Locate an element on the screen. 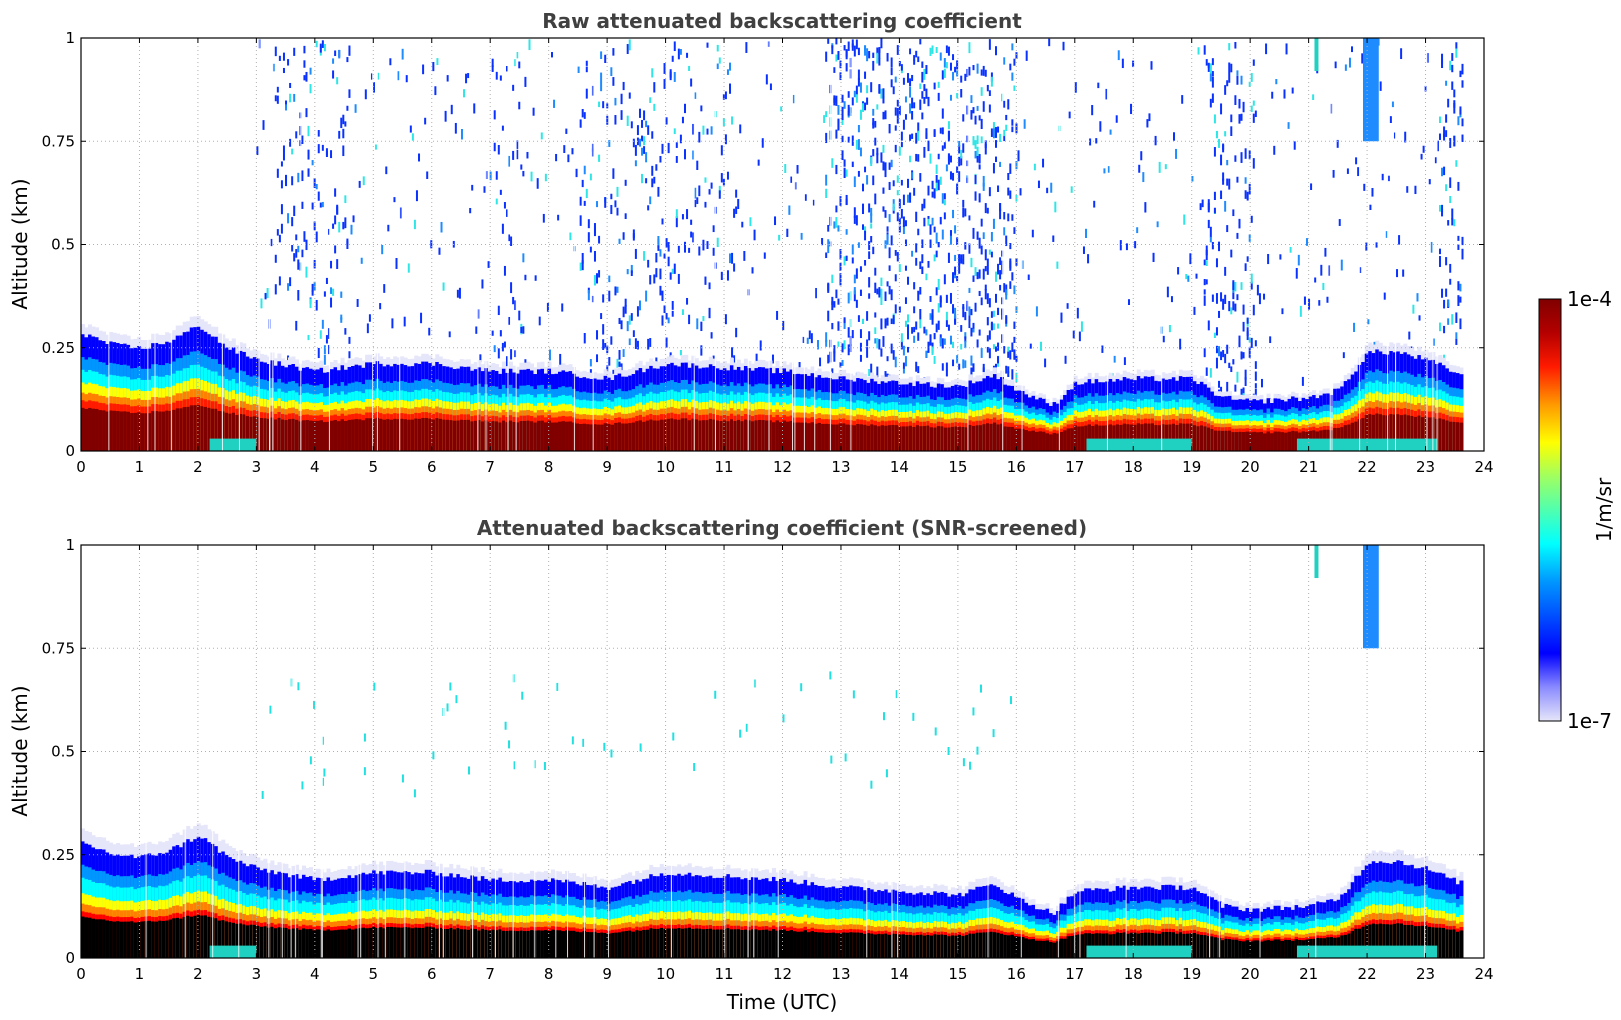 Image resolution: width=1621 pixels, height=1020 pixels. data-gap is located at coordinates (373, 244).